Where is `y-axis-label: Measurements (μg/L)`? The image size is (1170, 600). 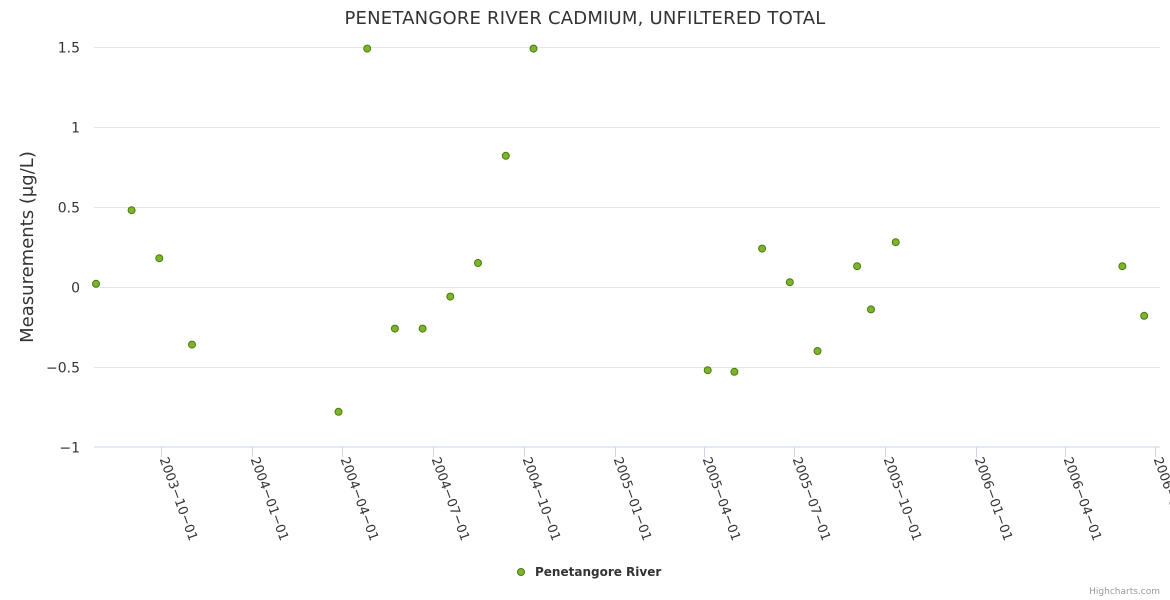
y-axis-label: Measurements (μg/L) is located at coordinates (27, 247).